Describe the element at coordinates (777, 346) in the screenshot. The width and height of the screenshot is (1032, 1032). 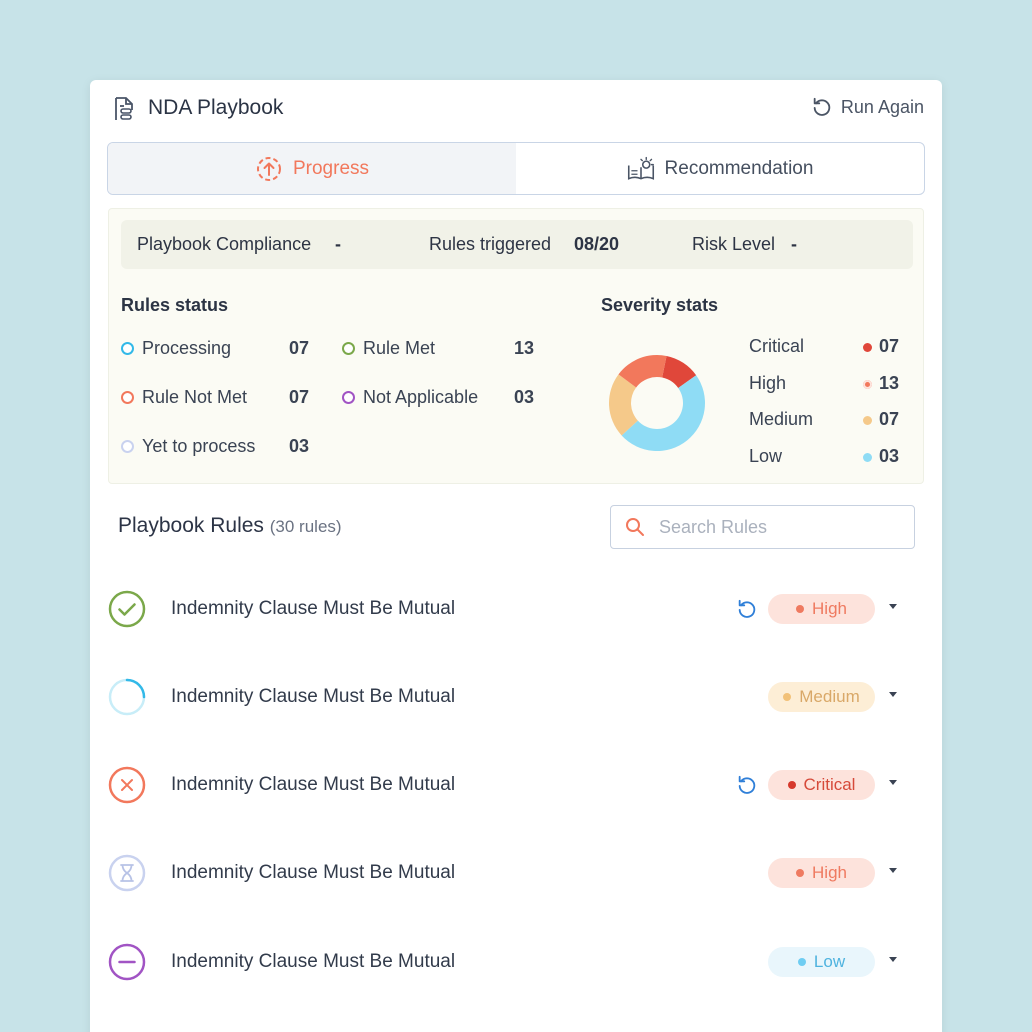
I see `severity-label: Critical` at that location.